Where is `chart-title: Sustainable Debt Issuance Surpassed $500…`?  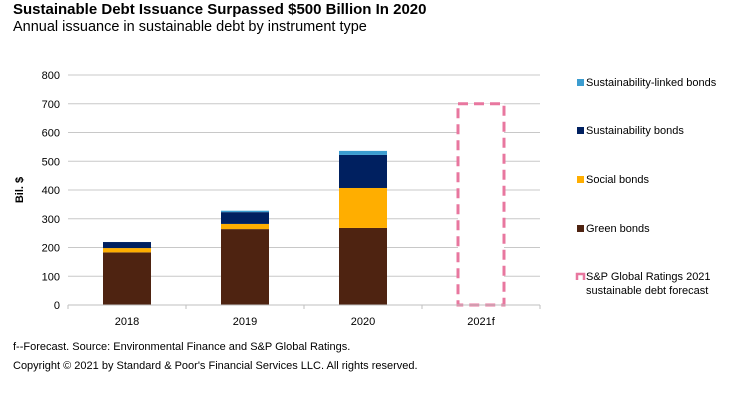
chart-title: Sustainable Debt Issuance Surpassed $500… is located at coordinates (220, 9).